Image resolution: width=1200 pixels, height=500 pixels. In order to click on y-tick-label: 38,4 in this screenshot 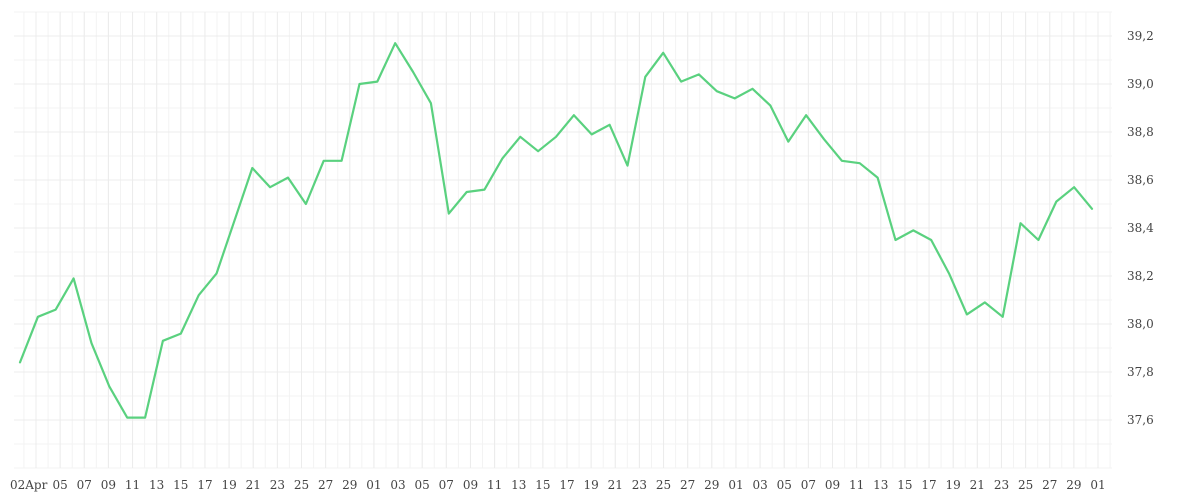, I will do `click(1140, 228)`.